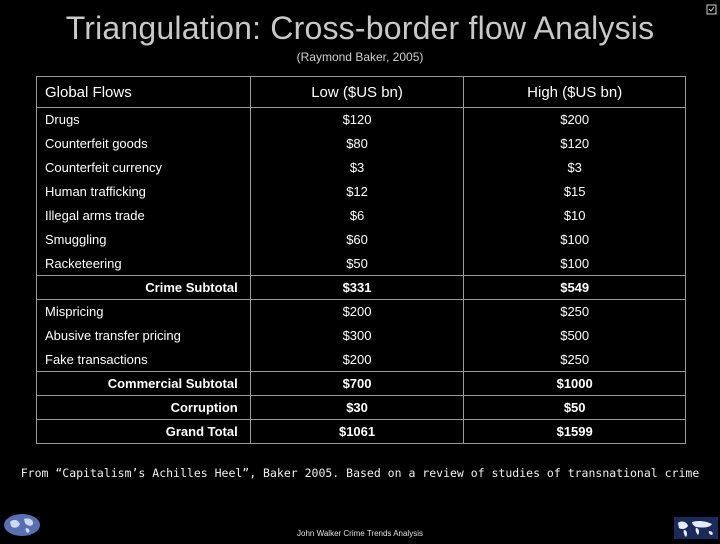 This screenshot has width=720, height=544. I want to click on high-value: $10, so click(574, 215).